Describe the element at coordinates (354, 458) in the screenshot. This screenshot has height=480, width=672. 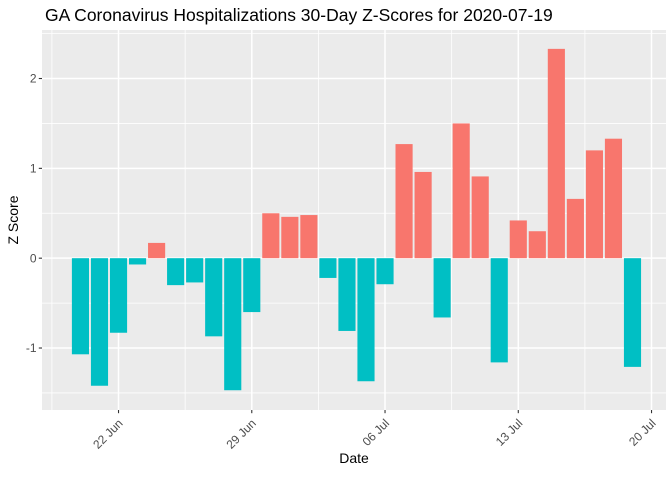
I see `x-axis-title: Date` at that location.